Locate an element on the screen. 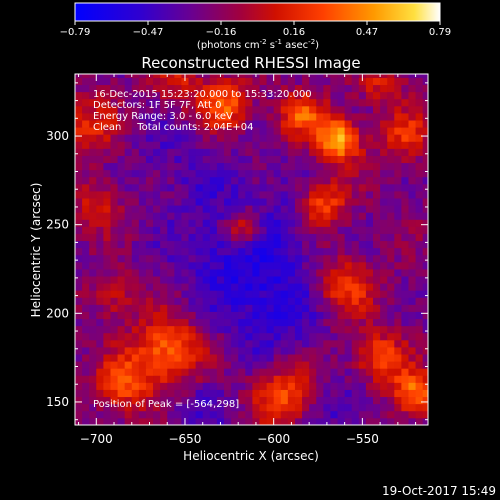 The height and width of the screenshot is (500, 500). info-line-detectors: Detectors: 1F 5F 7F, Att 0 is located at coordinates (157, 105).